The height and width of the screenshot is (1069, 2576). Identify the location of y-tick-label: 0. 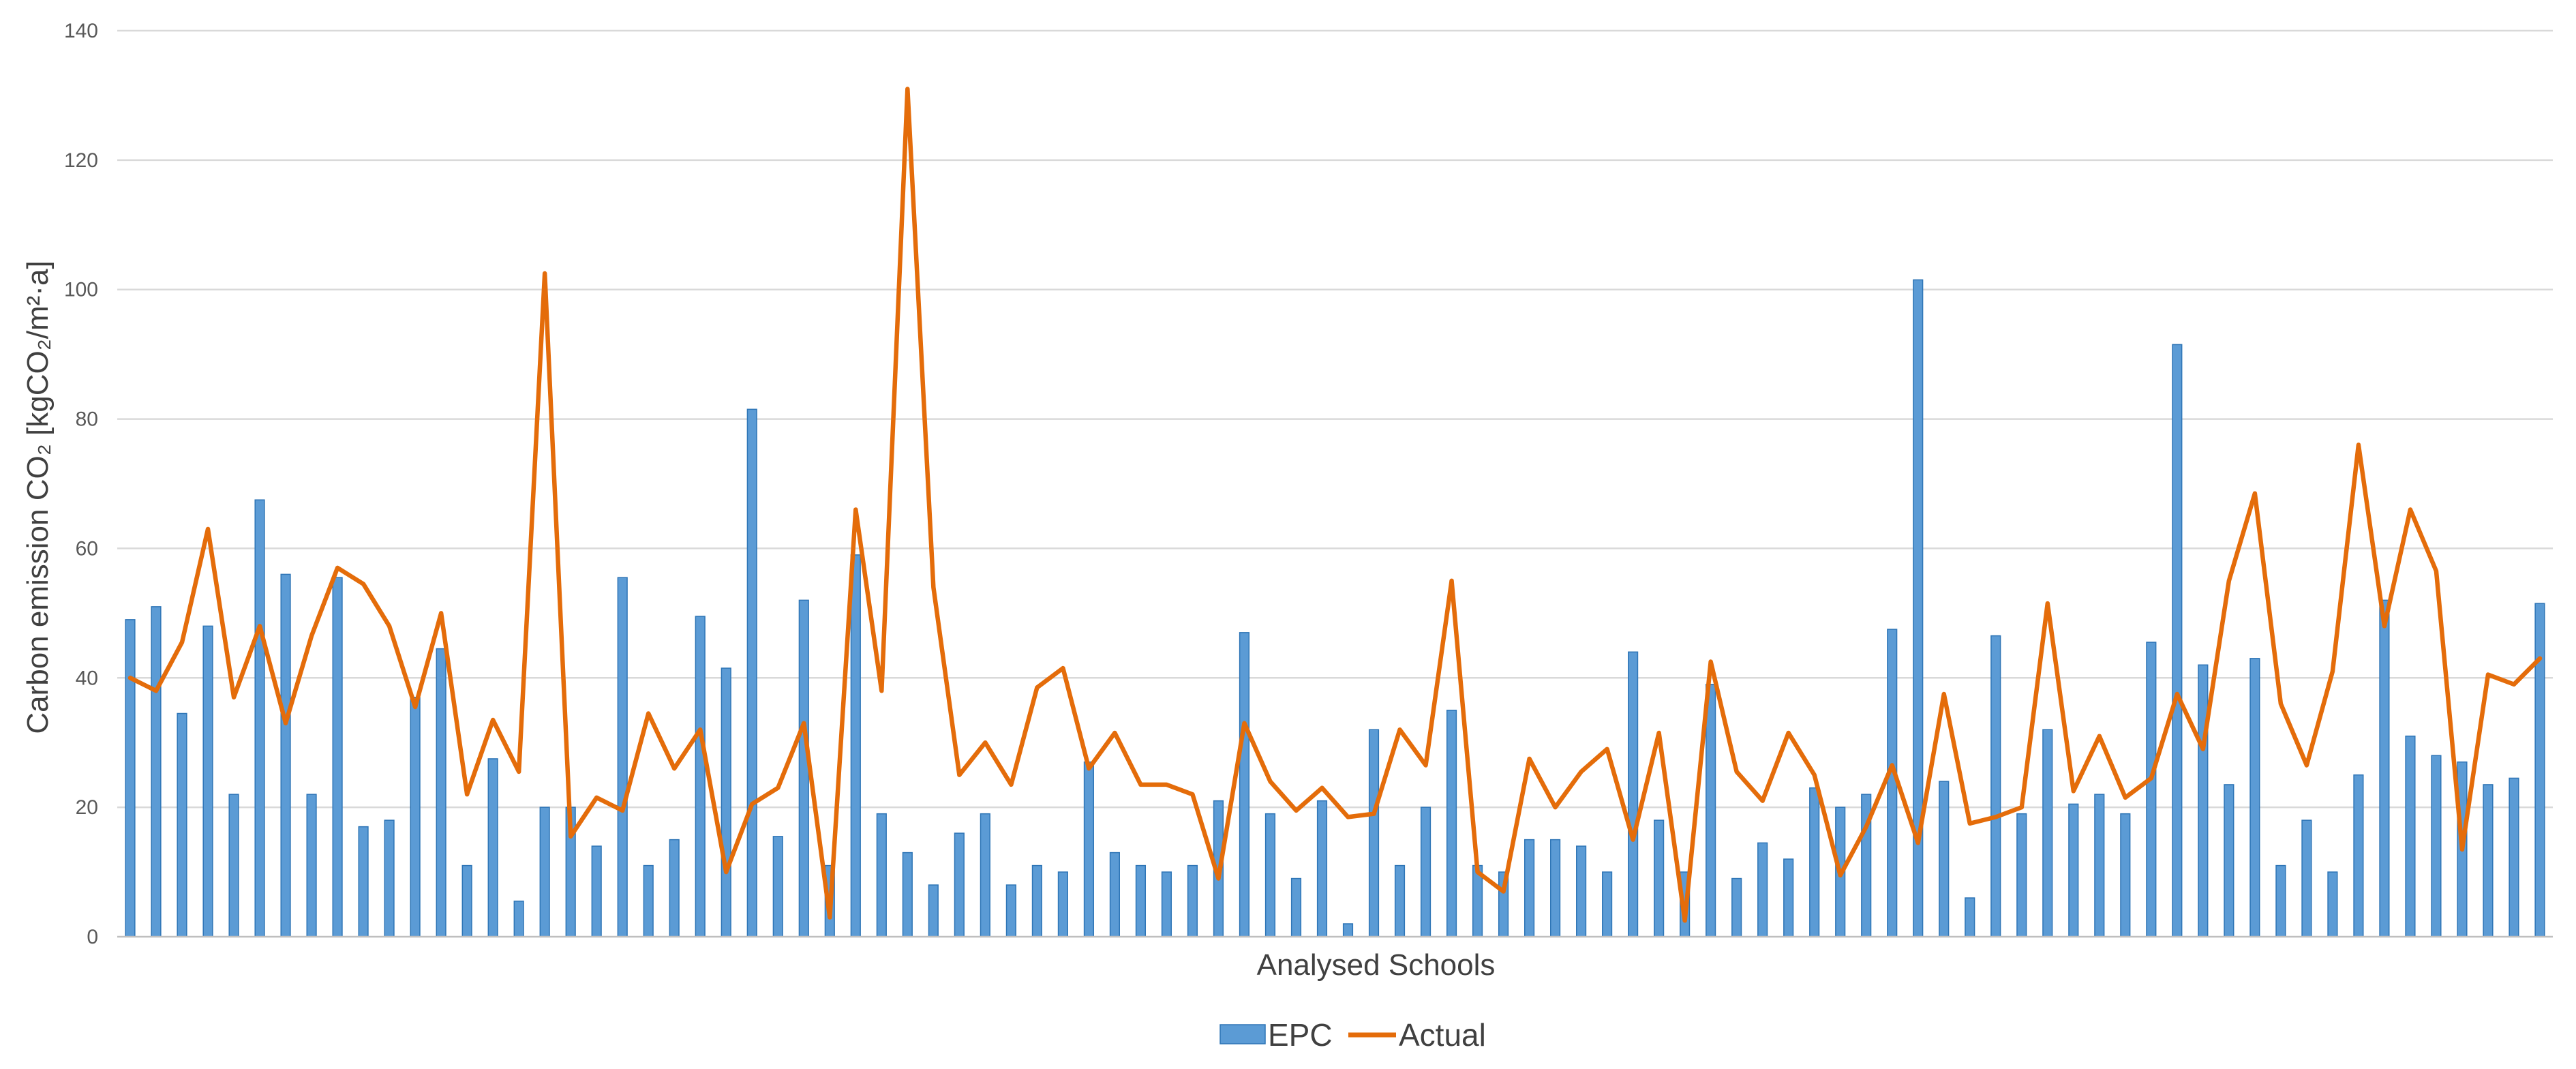
(92, 937).